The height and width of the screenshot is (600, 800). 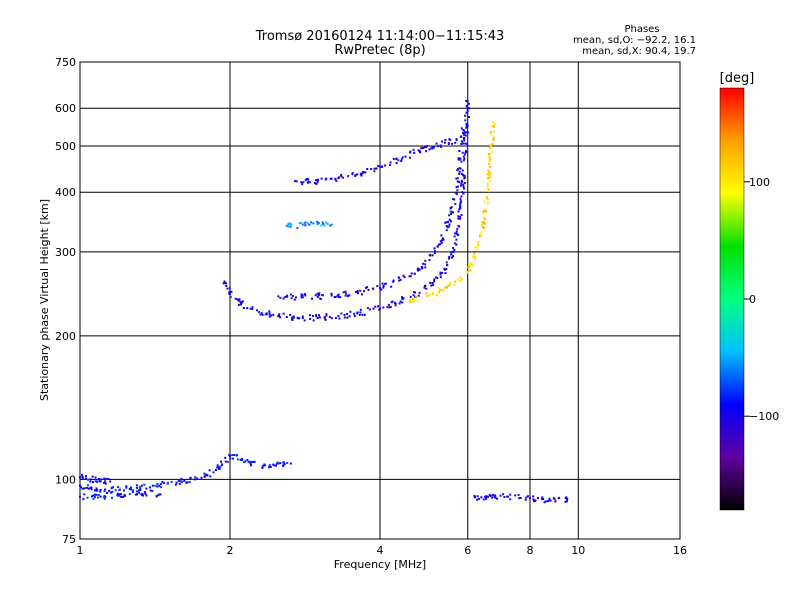 What do you see at coordinates (230, 550) in the screenshot?
I see `x-tick-label: 2` at bounding box center [230, 550].